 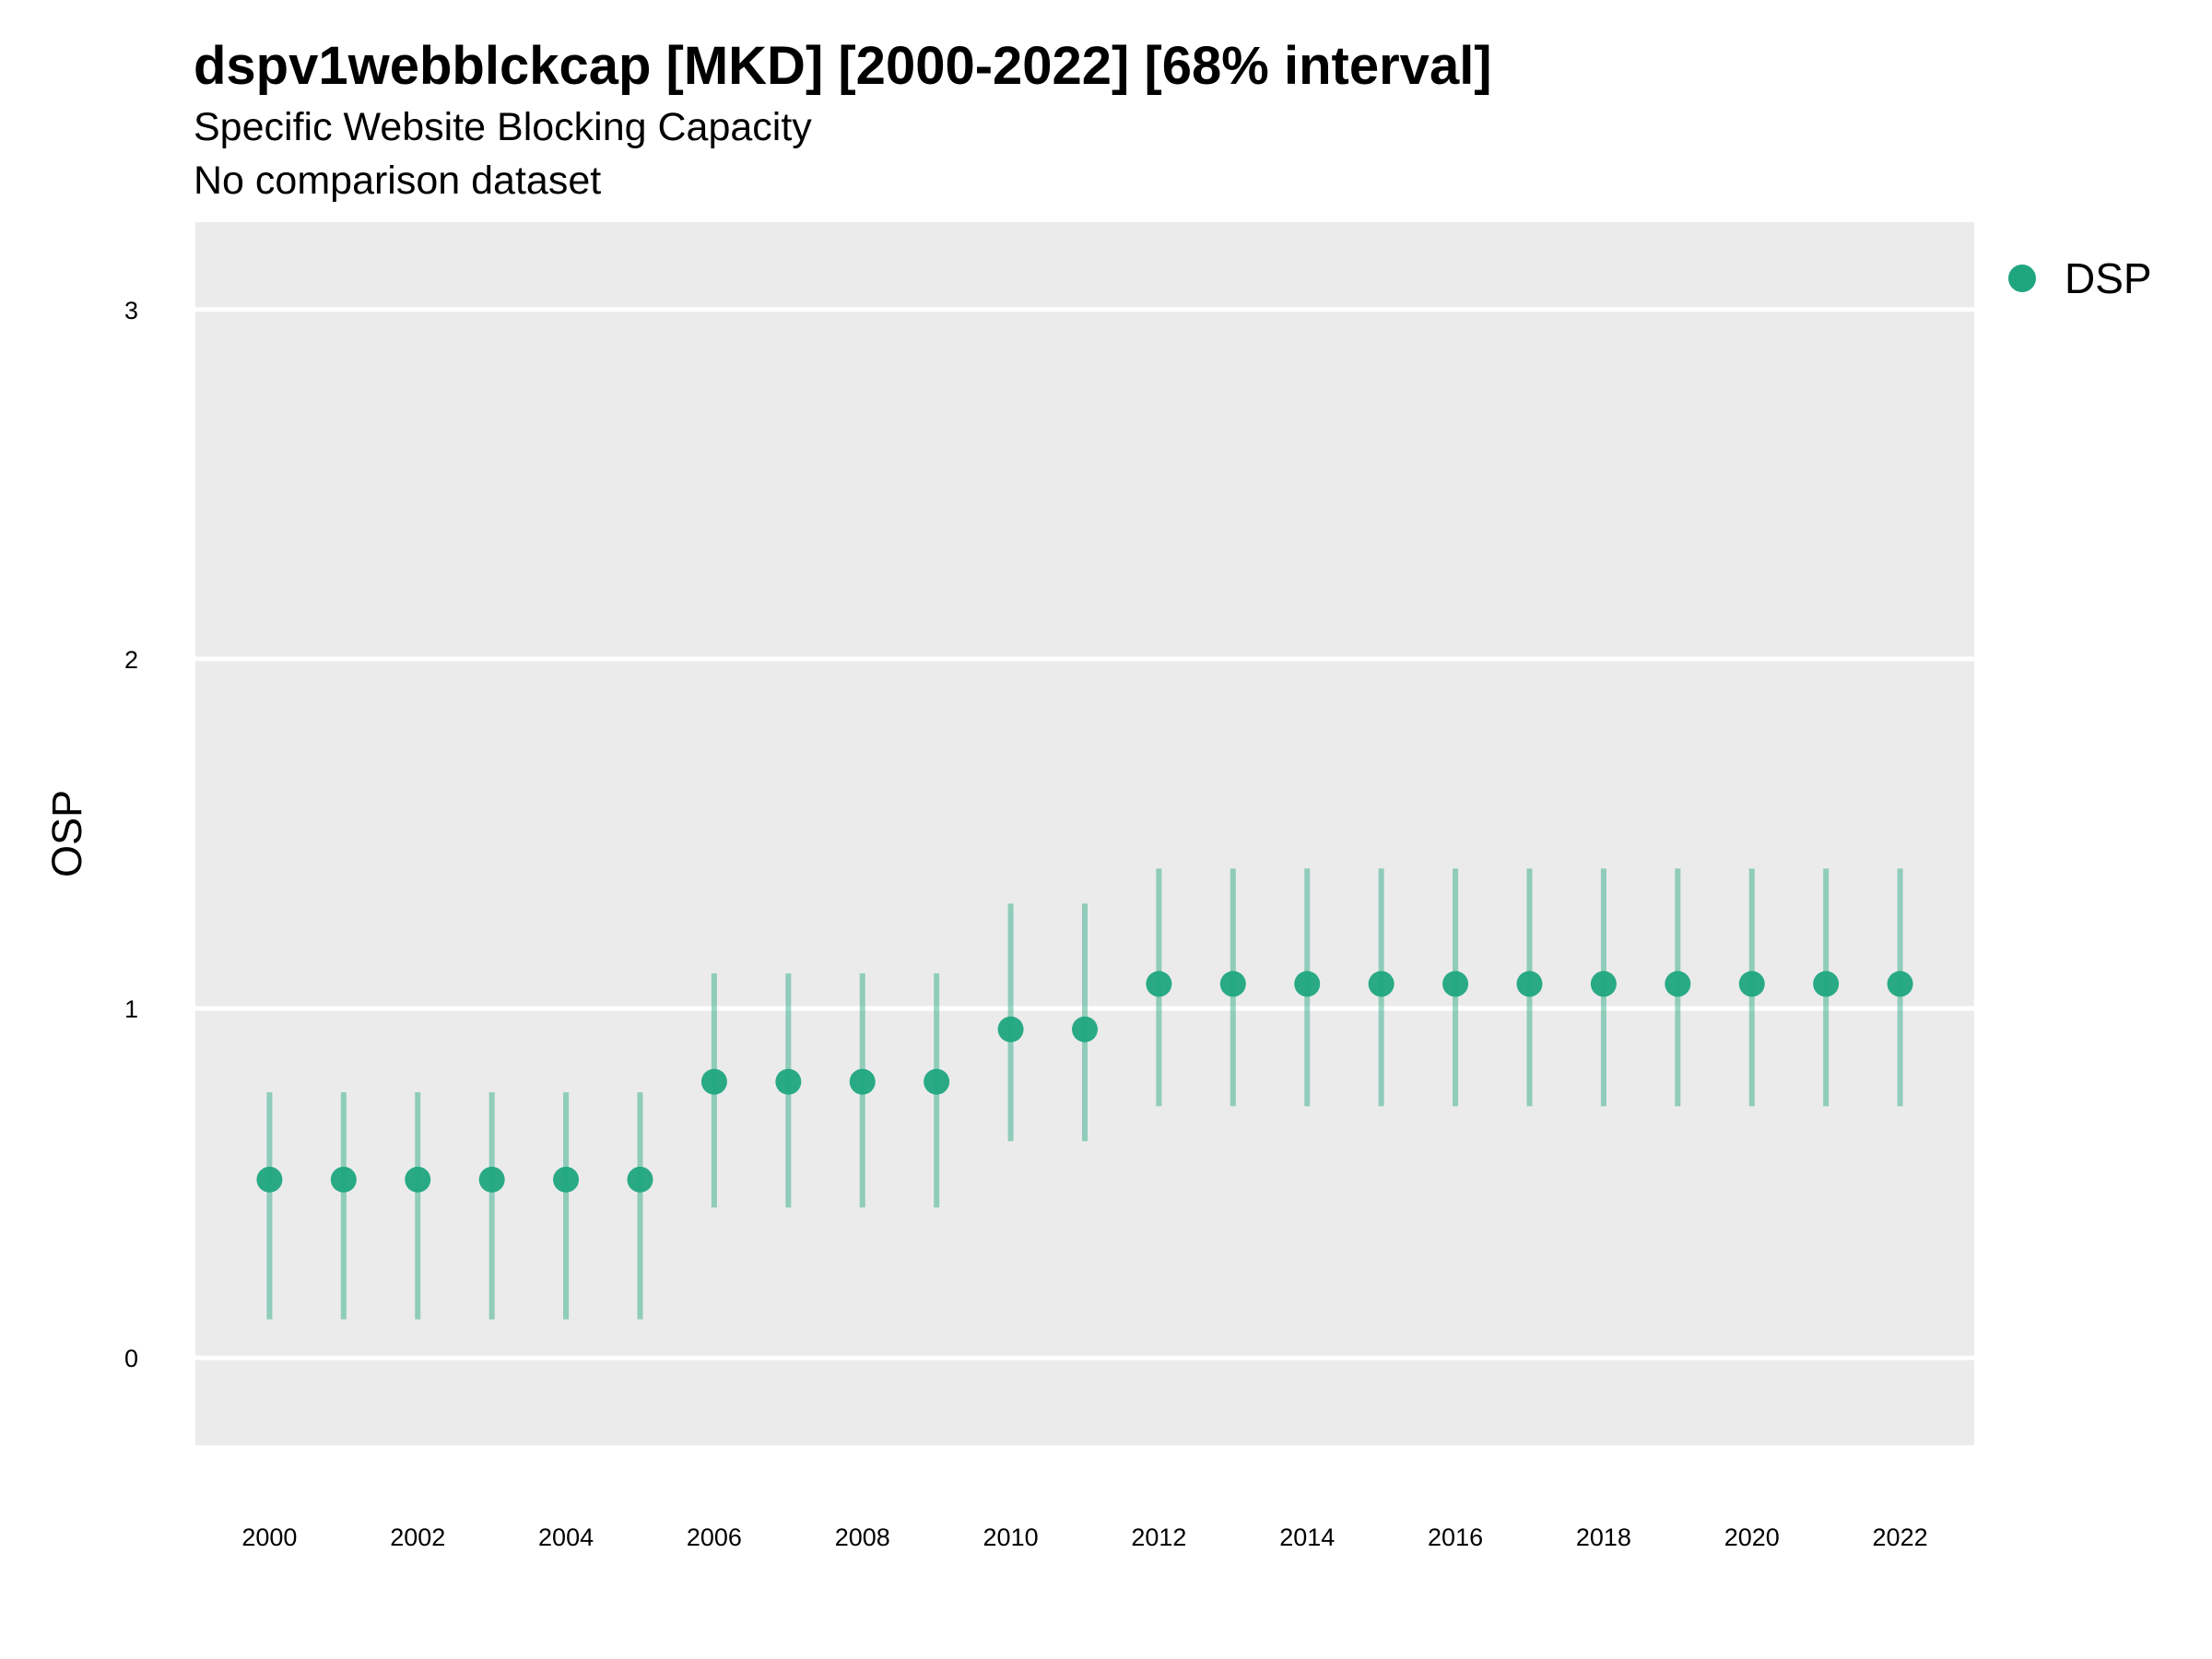 I want to click on chart-caption: No comparison dataset, so click(x=398, y=181).